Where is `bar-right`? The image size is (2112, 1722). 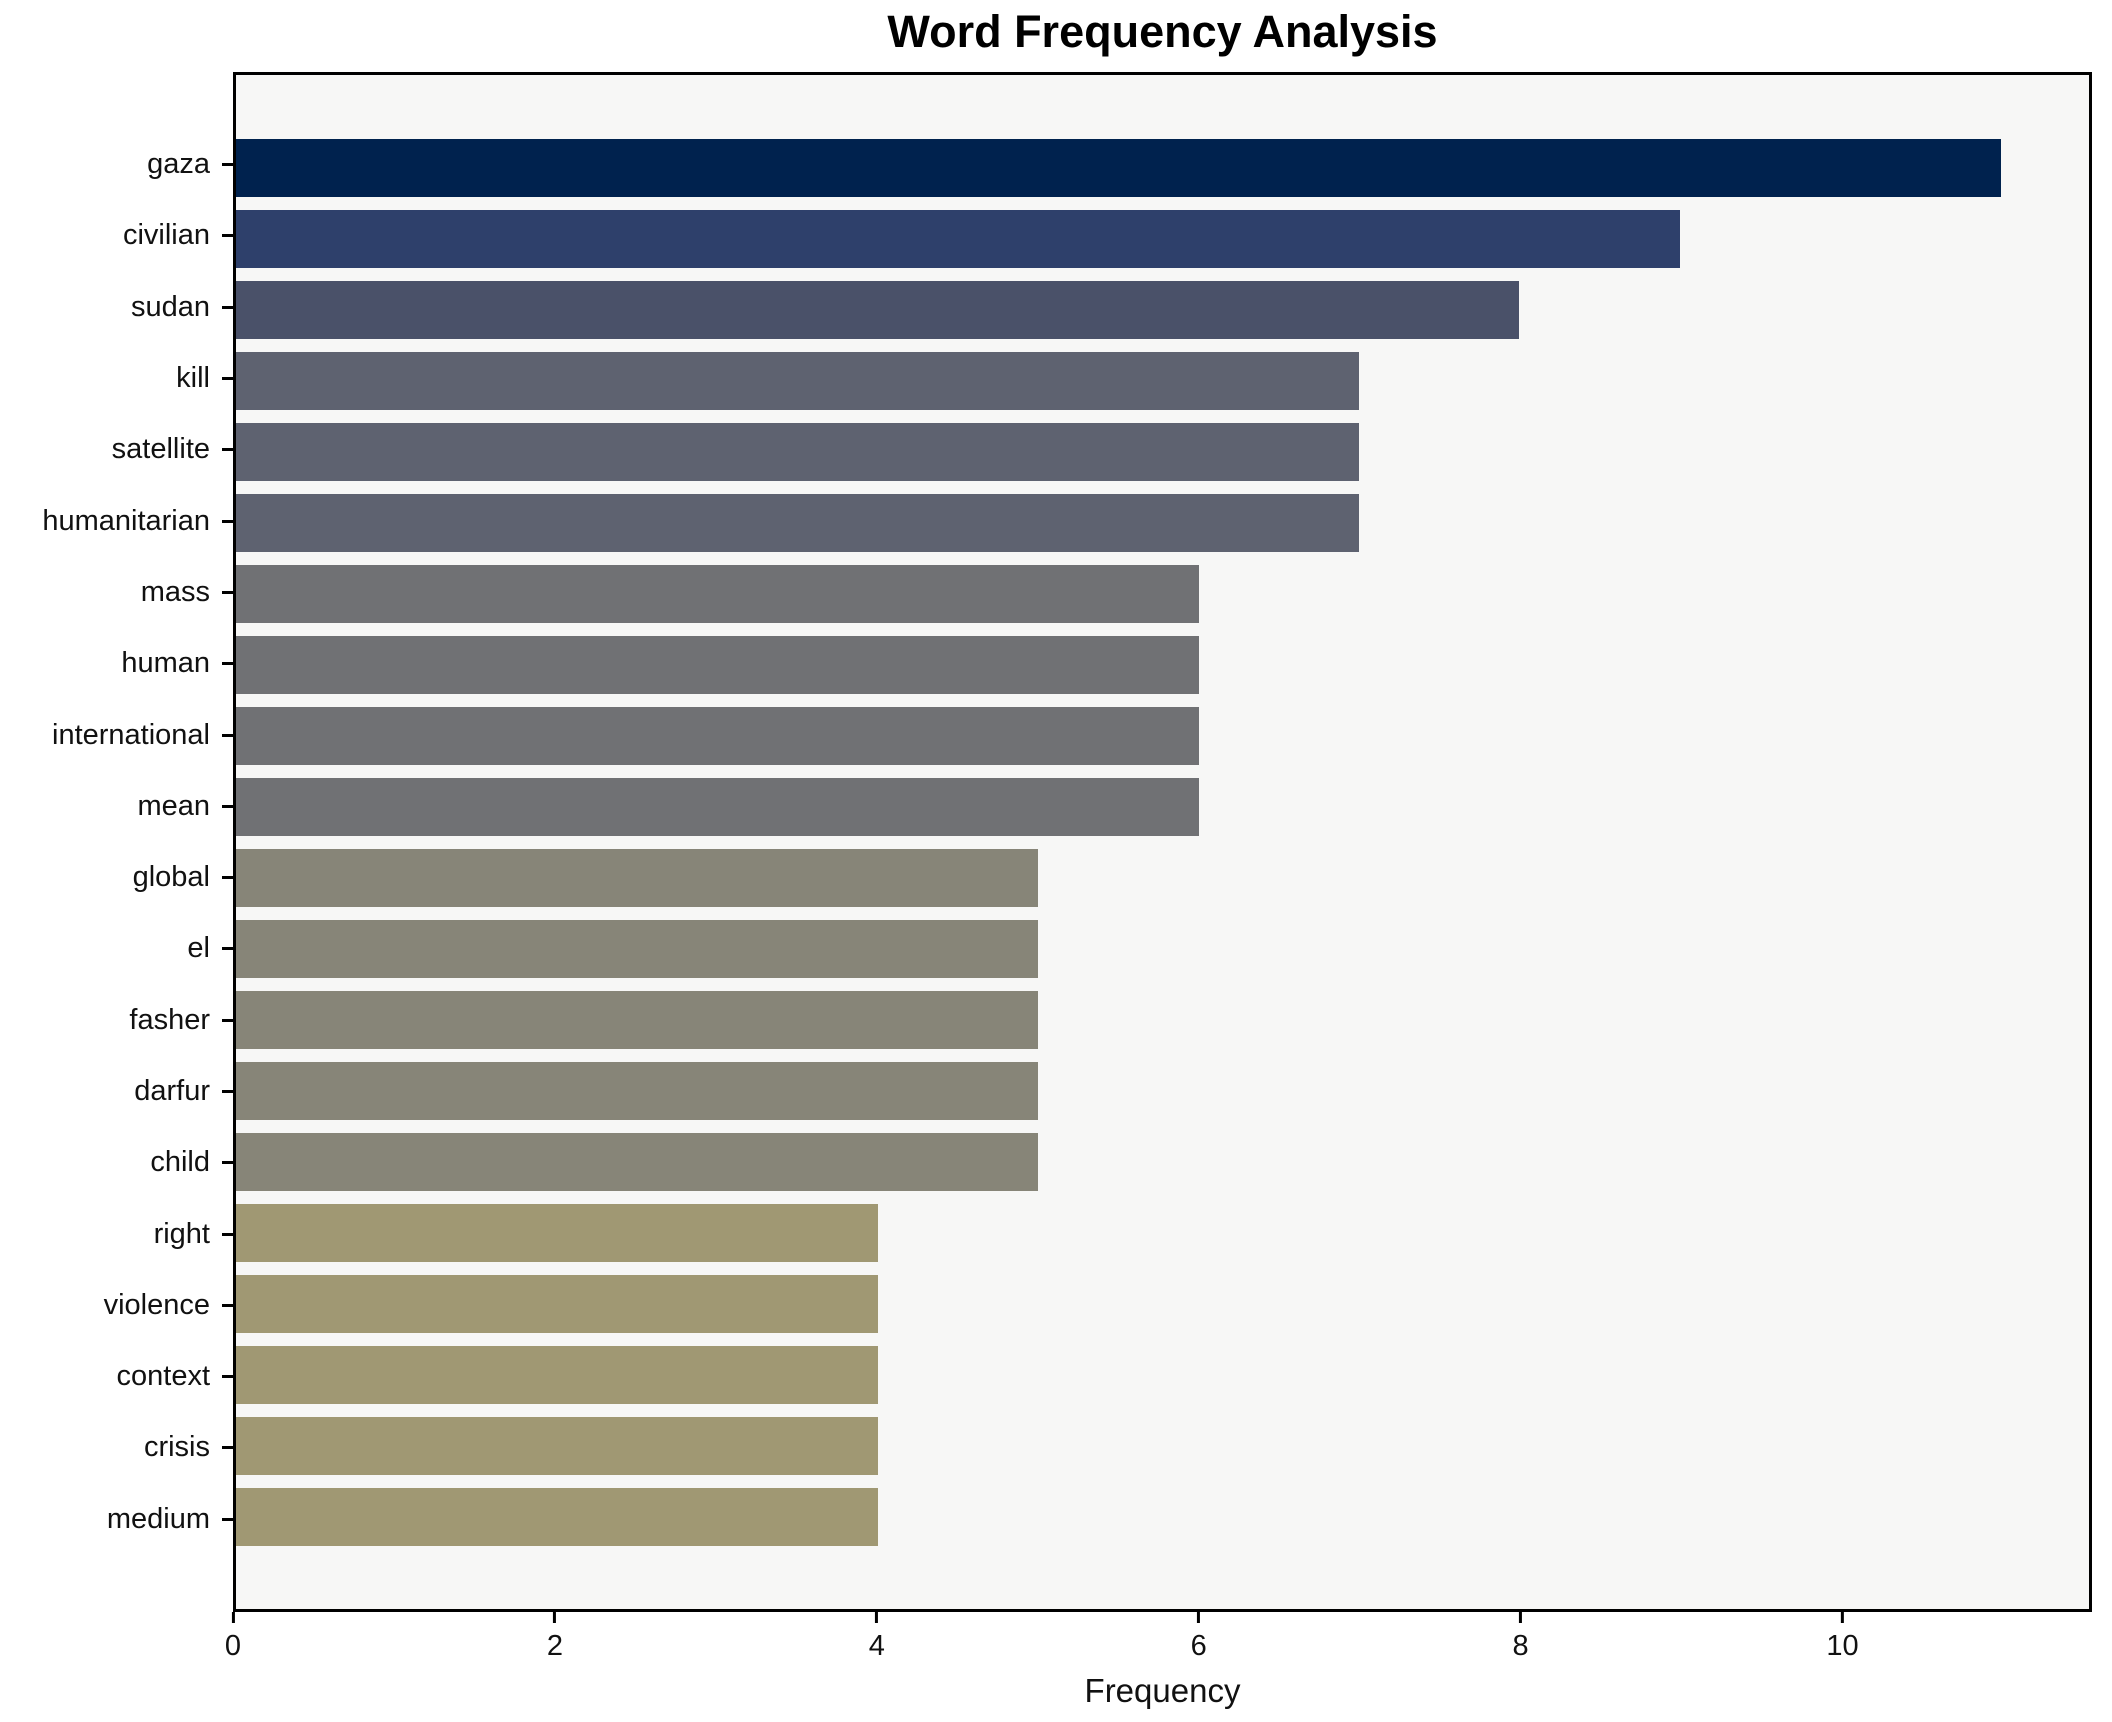
bar-right is located at coordinates (557, 1232).